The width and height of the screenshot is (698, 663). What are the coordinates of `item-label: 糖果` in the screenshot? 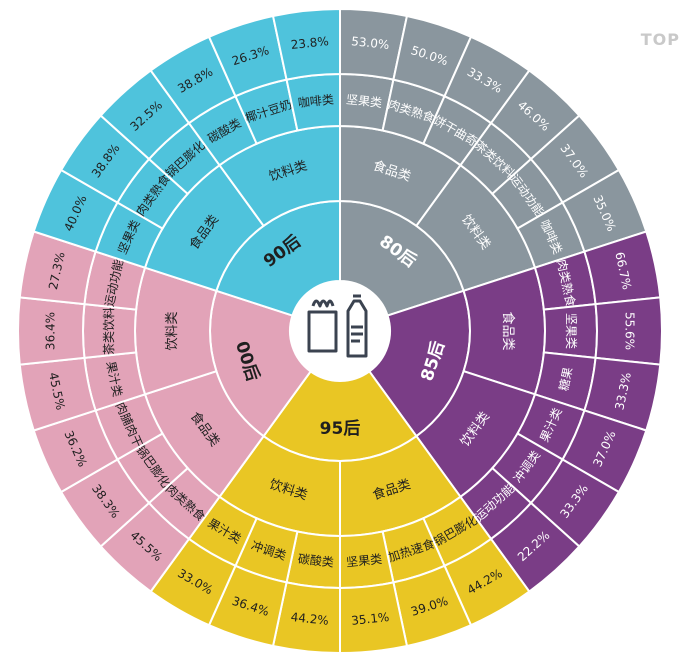 It's located at (566, 379).